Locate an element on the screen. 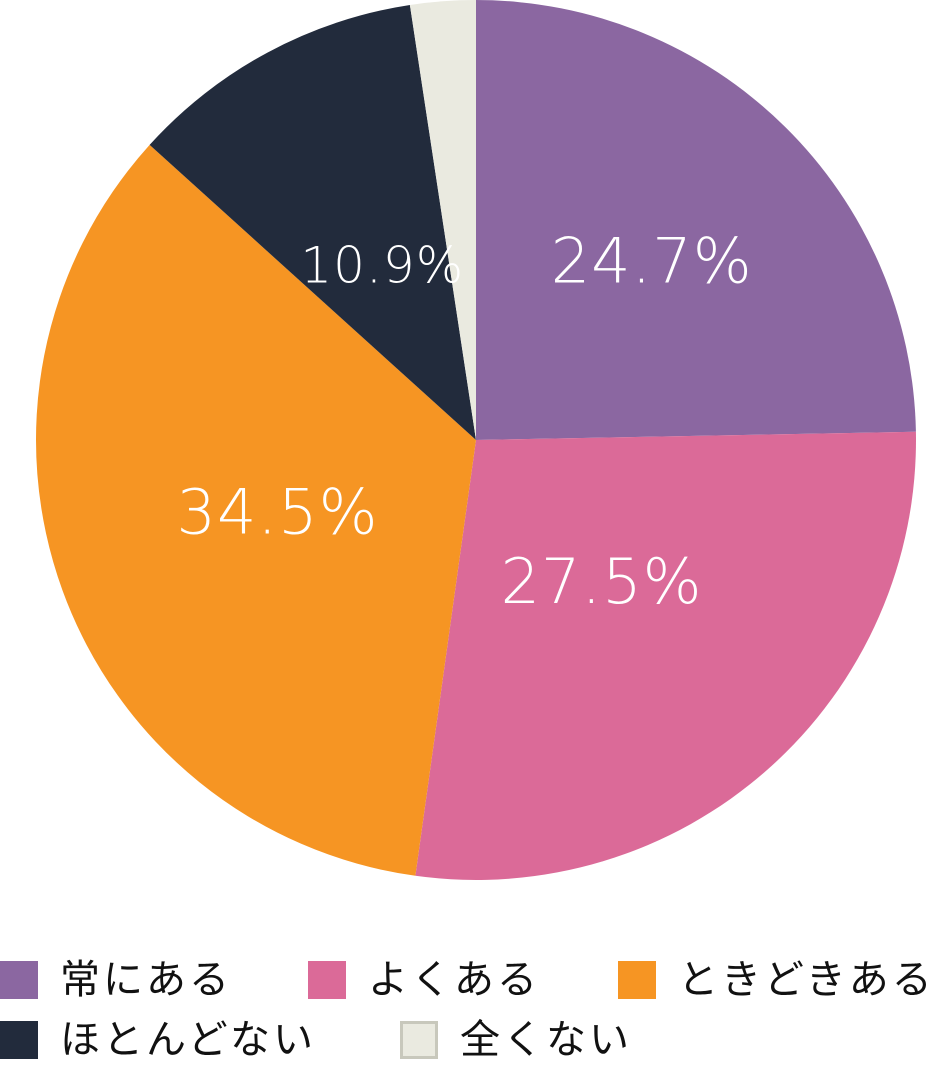 The height and width of the screenshot is (1088, 952). legend-item-often: よくある is located at coordinates (424, 980).